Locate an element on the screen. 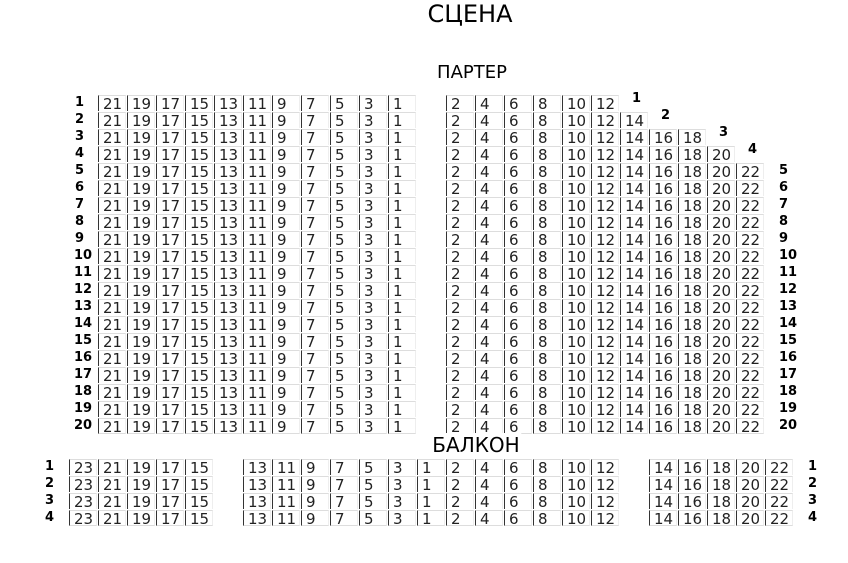 The image size is (848, 563). seat: 8 is located at coordinates (547, 222).